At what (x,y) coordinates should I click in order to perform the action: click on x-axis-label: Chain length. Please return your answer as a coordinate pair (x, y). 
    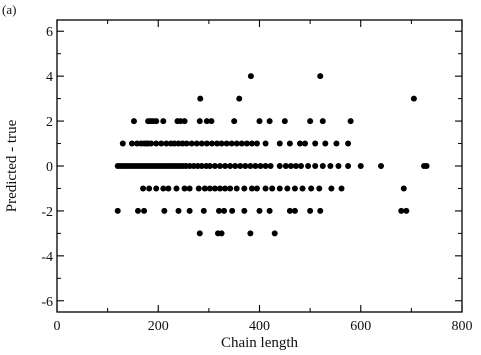
    Looking at the image, I should click on (260, 343).